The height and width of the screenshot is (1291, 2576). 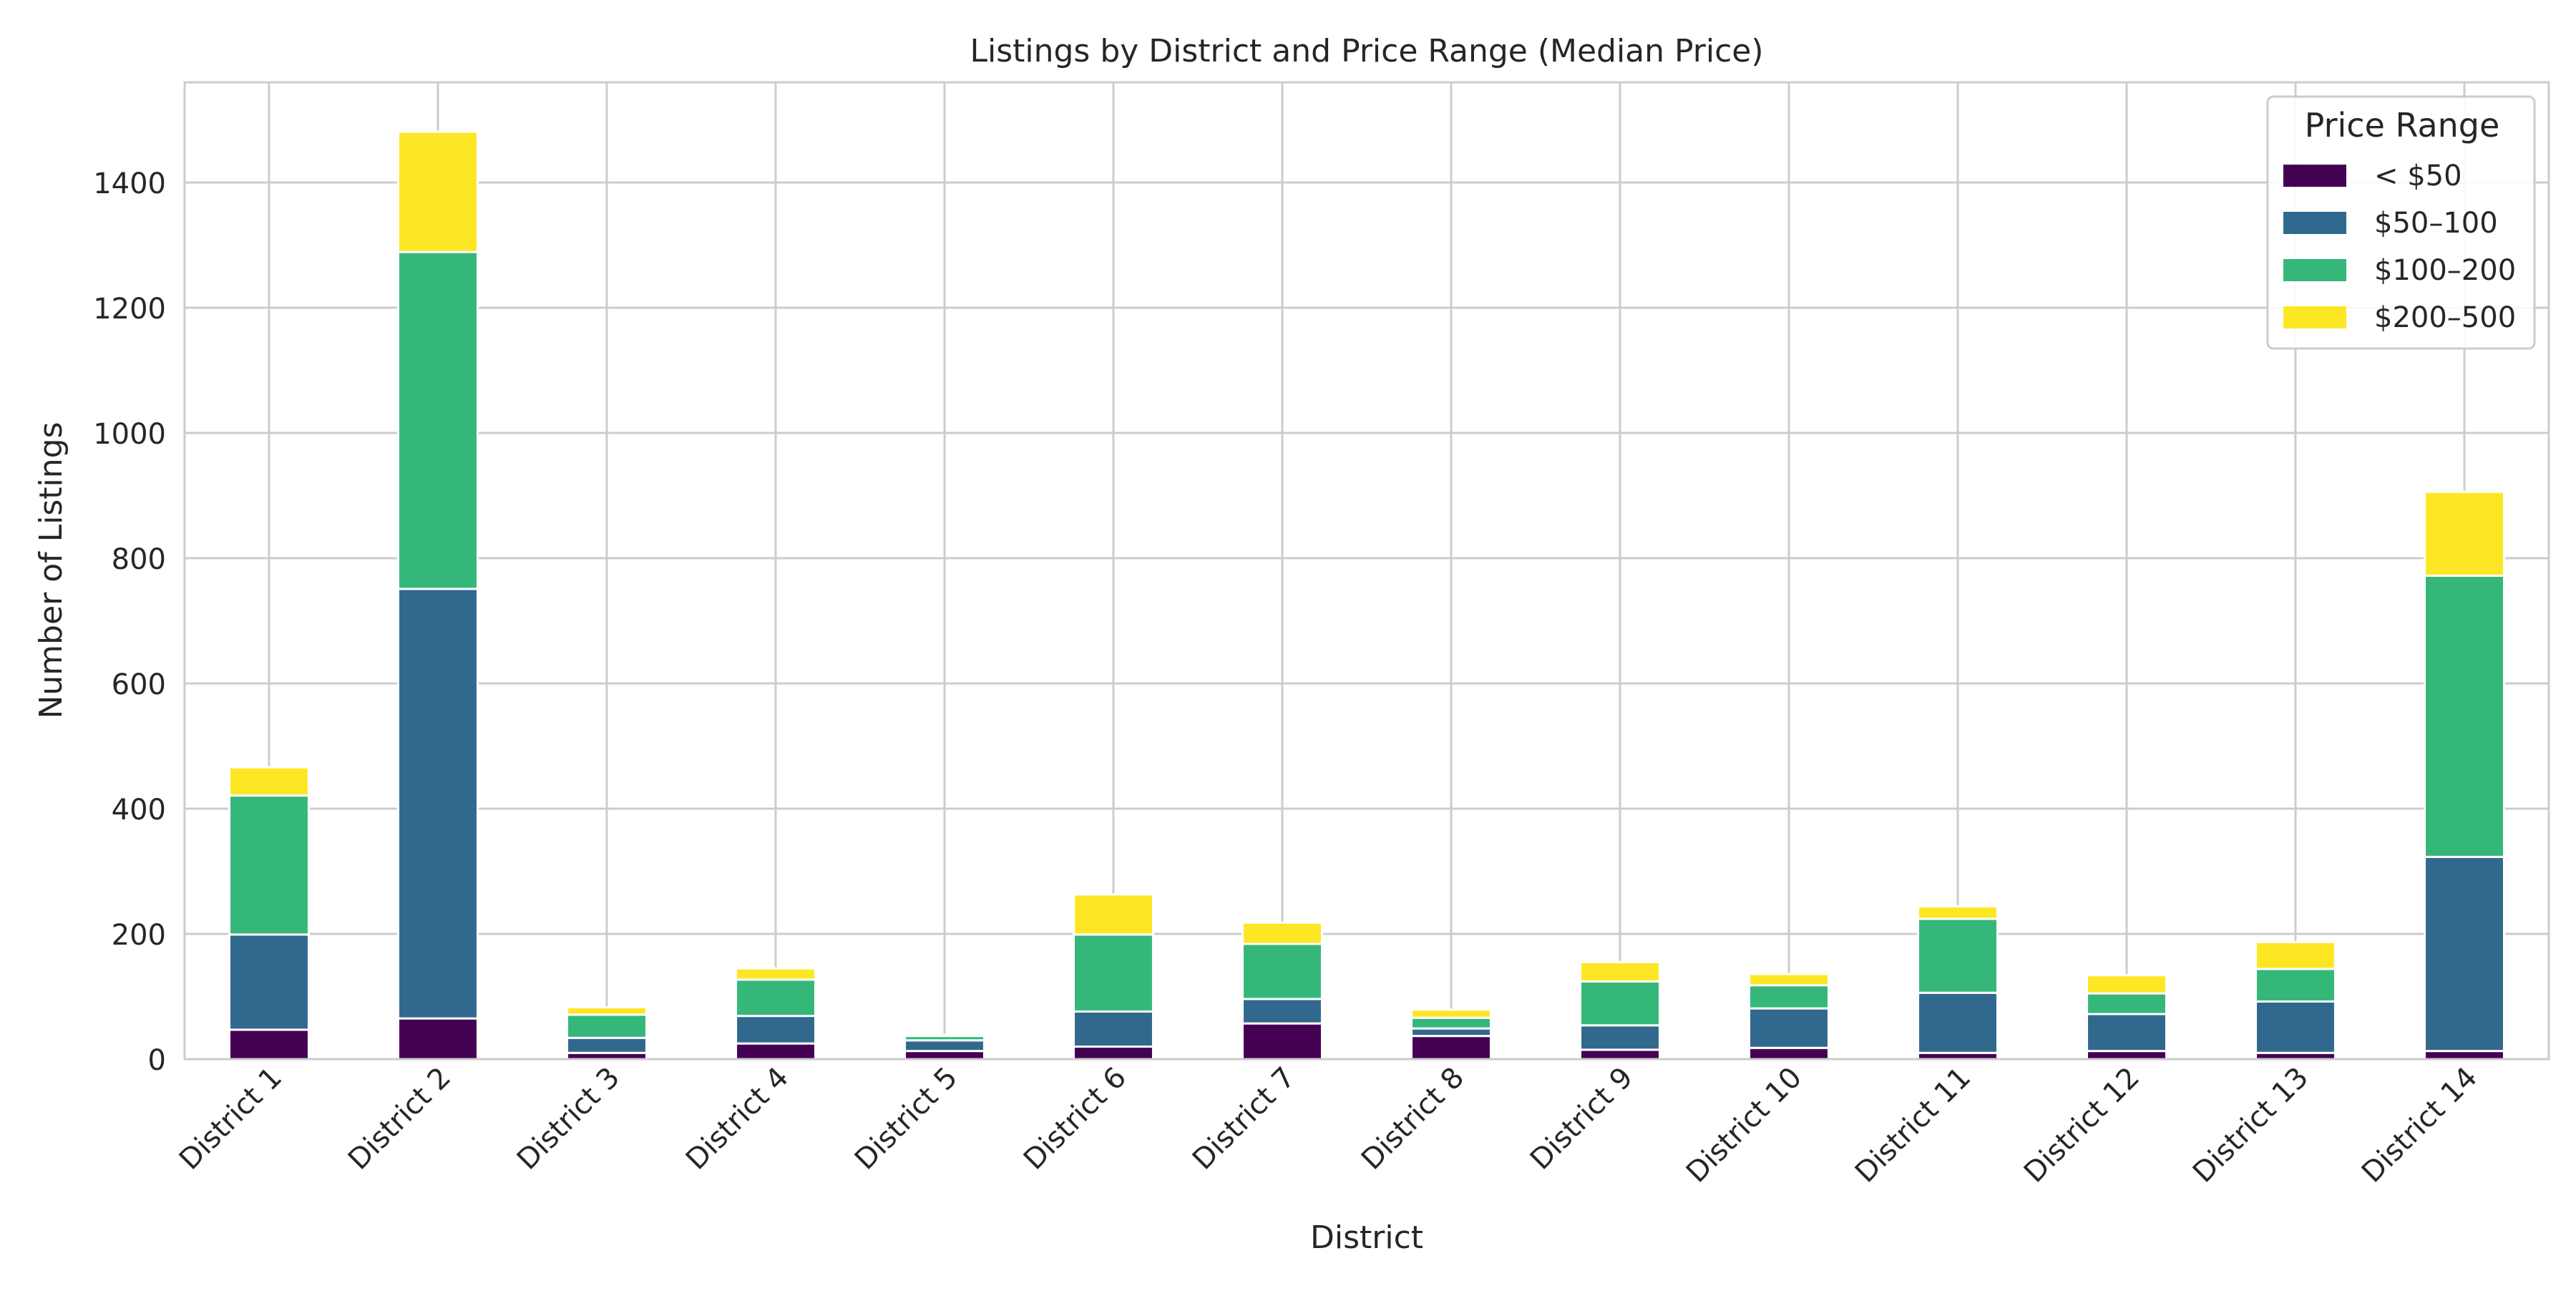 What do you see at coordinates (139, 810) in the screenshot?
I see `y-tick-label: 400` at bounding box center [139, 810].